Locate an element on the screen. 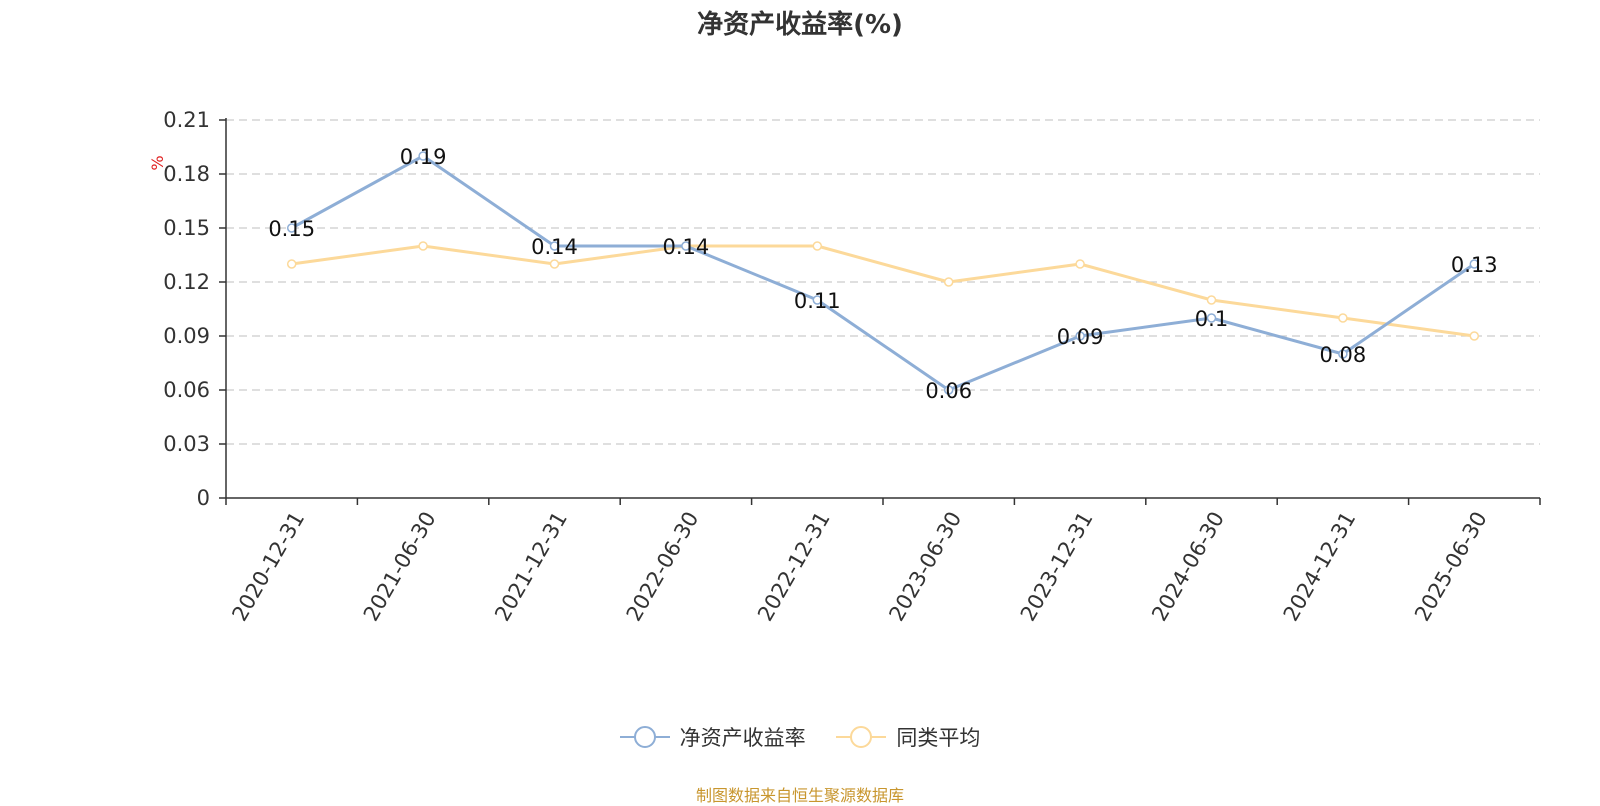 Image resolution: width=1600 pixels, height=806 pixels. y-tick-label: 0.12 is located at coordinates (186, 282).